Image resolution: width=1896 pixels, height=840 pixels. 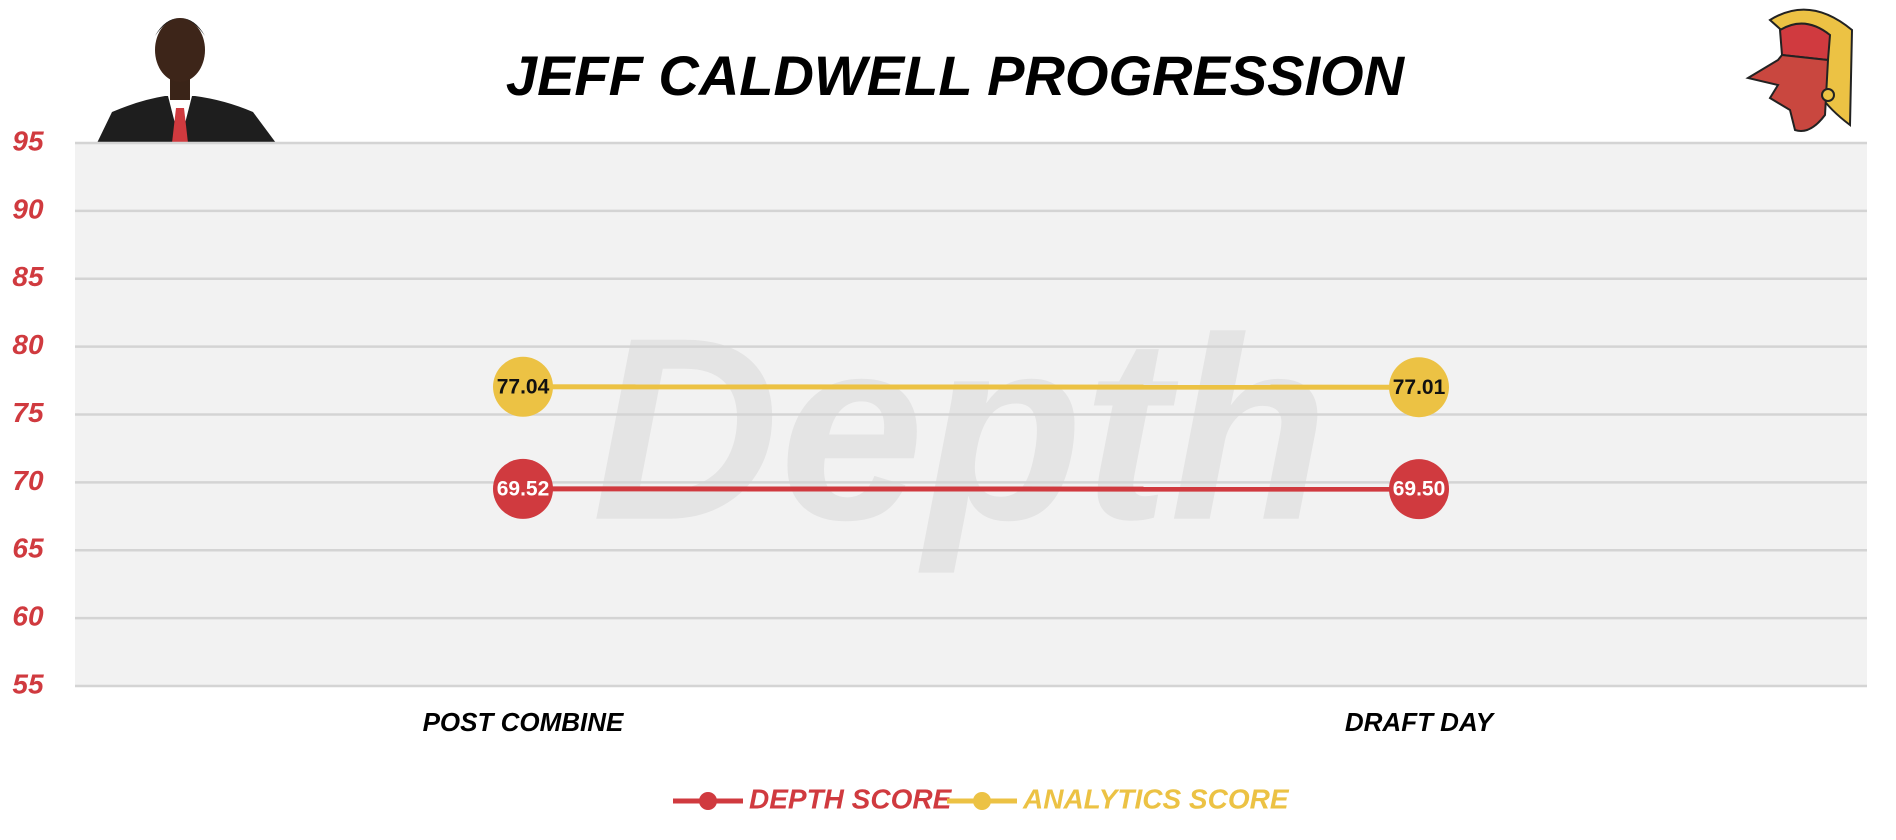 I want to click on y-tick-label: 70, so click(x=28, y=480).